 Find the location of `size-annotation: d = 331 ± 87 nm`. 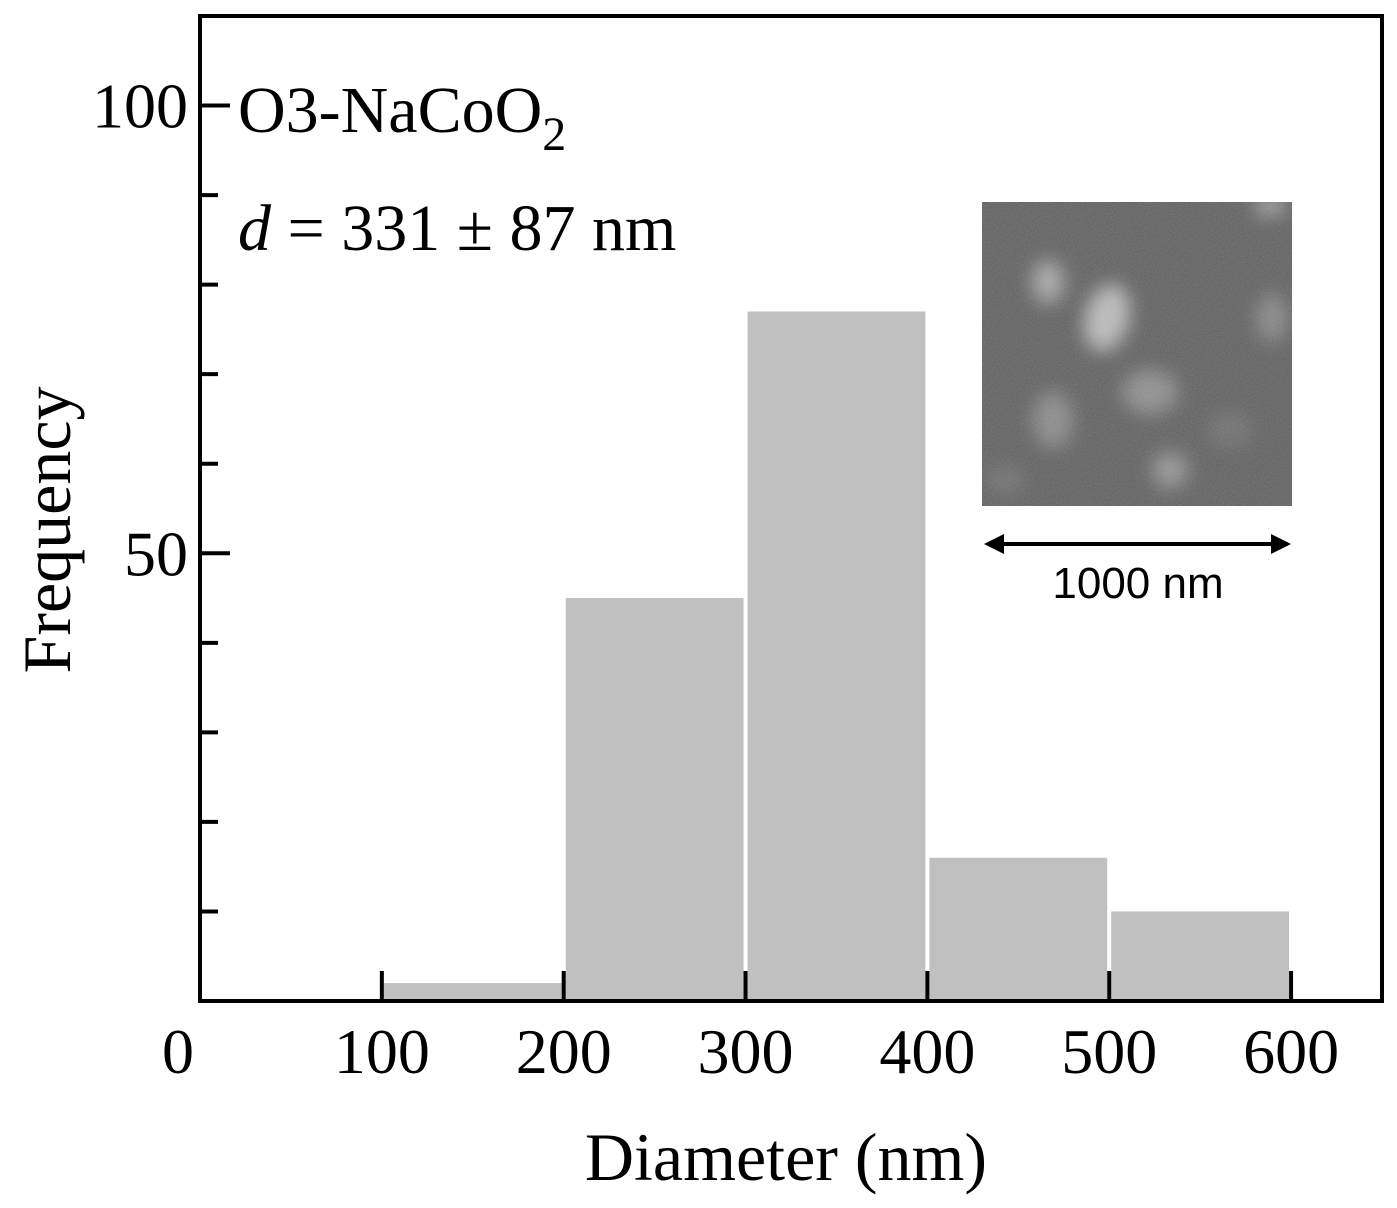

size-annotation: d = 331 ± 87 nm is located at coordinates (457, 228).